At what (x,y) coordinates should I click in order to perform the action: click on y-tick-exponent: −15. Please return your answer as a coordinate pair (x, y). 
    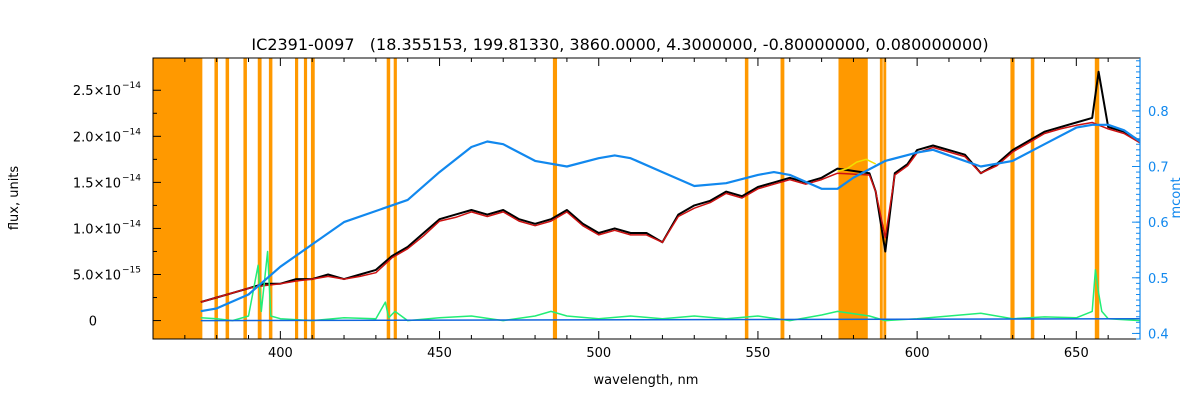
    Looking at the image, I should click on (131, 271).